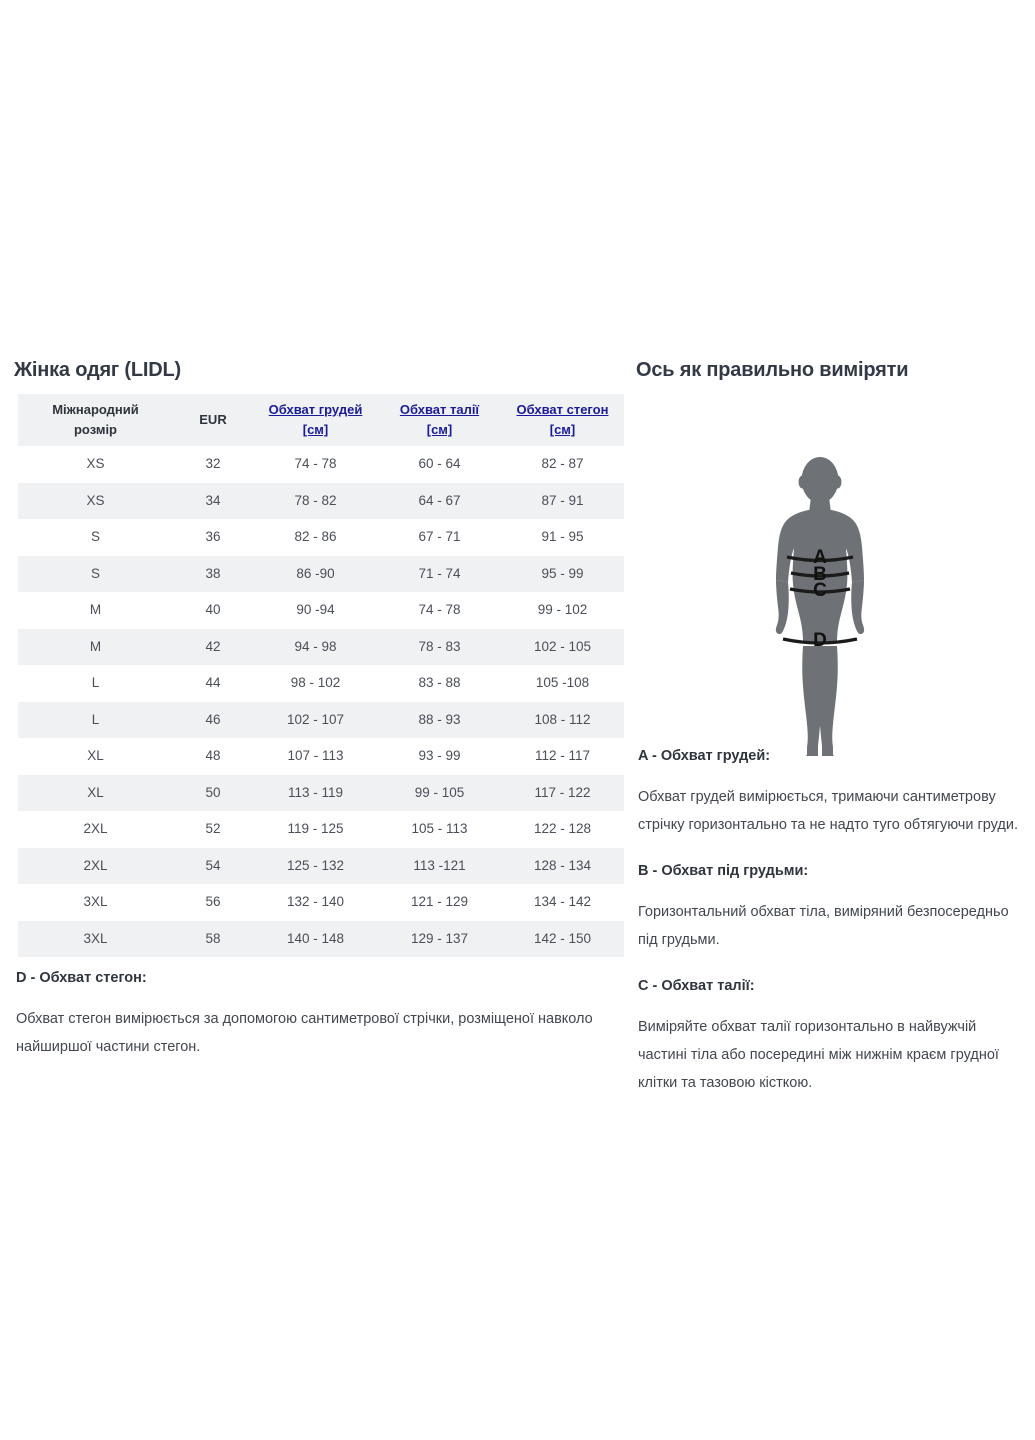  I want to click on page-title: Жінка одяг (LIDL), so click(97, 370).